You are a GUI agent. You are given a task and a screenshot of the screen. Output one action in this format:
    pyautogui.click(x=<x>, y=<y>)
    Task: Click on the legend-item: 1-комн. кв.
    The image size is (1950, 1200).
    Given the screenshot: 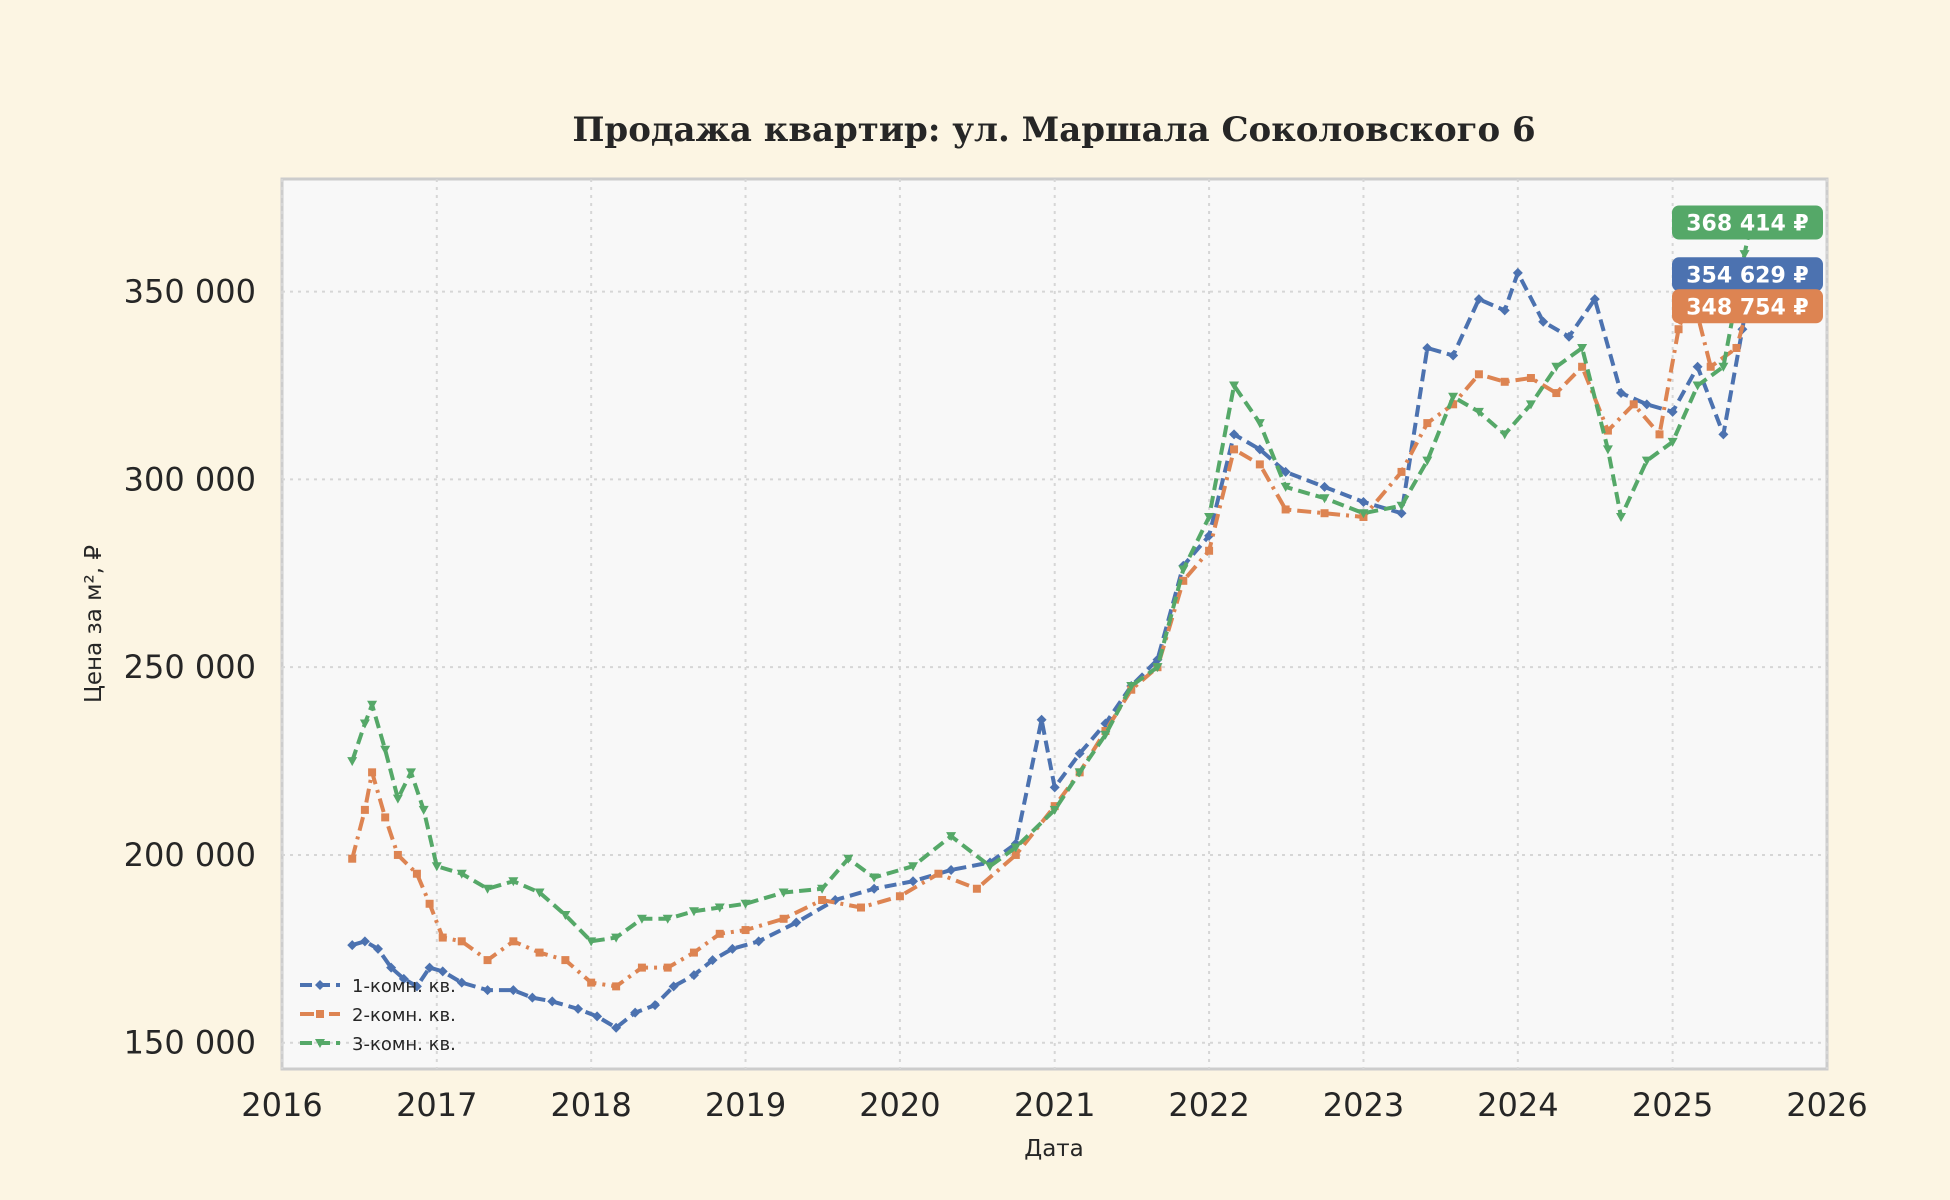 What is the action you would take?
    pyautogui.click(x=378, y=986)
    